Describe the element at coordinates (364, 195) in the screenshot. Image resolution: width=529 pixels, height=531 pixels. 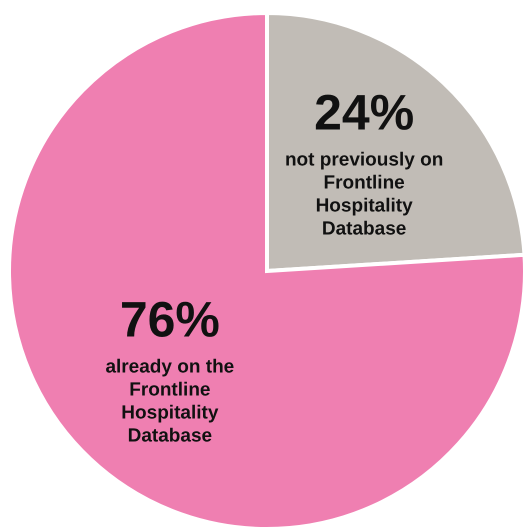
I see `slice-label: not previously on Frontline Hospitality Database` at that location.